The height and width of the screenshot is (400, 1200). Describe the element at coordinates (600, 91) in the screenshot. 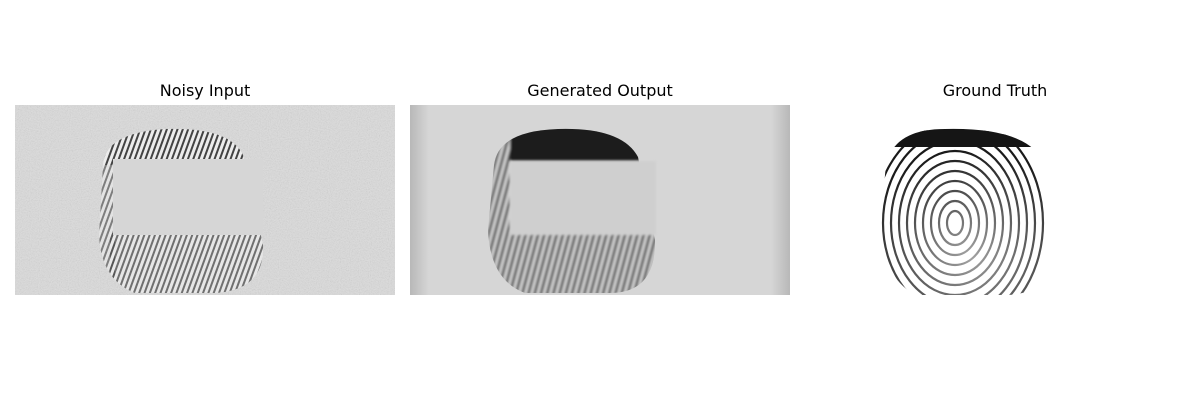

I see `generated-output-title: Generated Output` at that location.